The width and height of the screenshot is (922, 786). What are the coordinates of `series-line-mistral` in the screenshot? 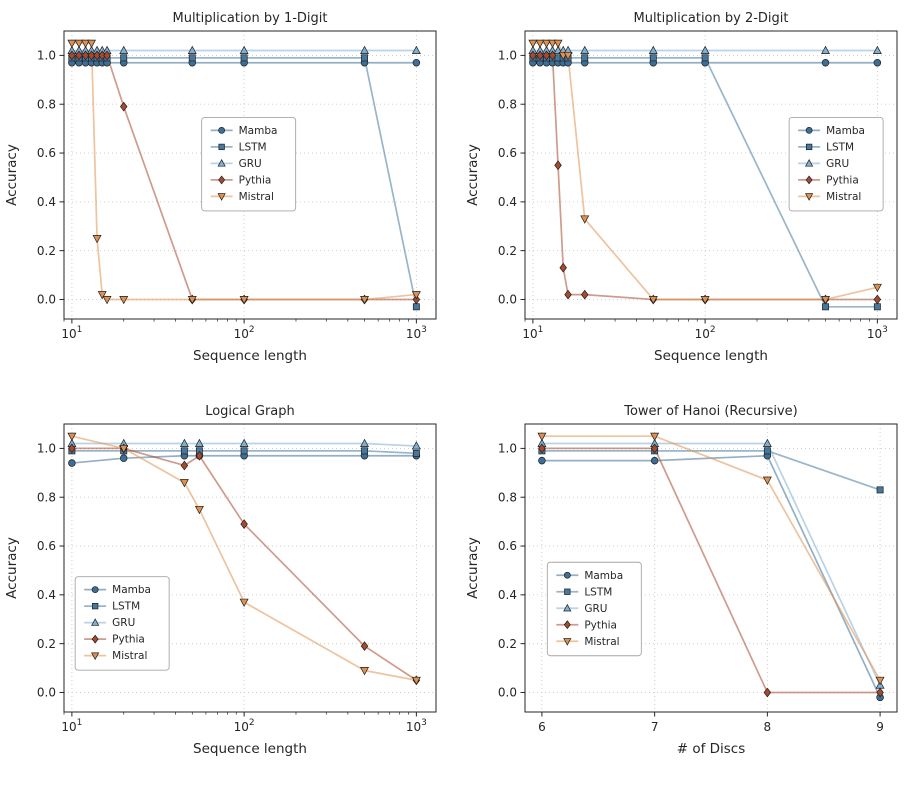 It's located at (711, 558).